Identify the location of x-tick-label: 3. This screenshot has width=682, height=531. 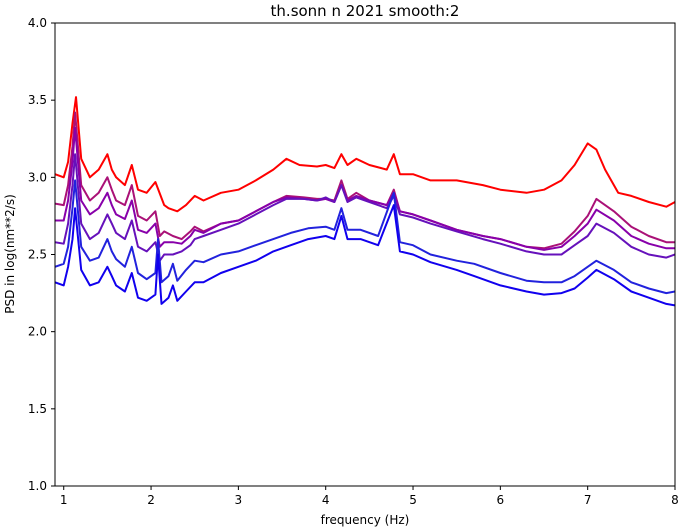
(239, 500).